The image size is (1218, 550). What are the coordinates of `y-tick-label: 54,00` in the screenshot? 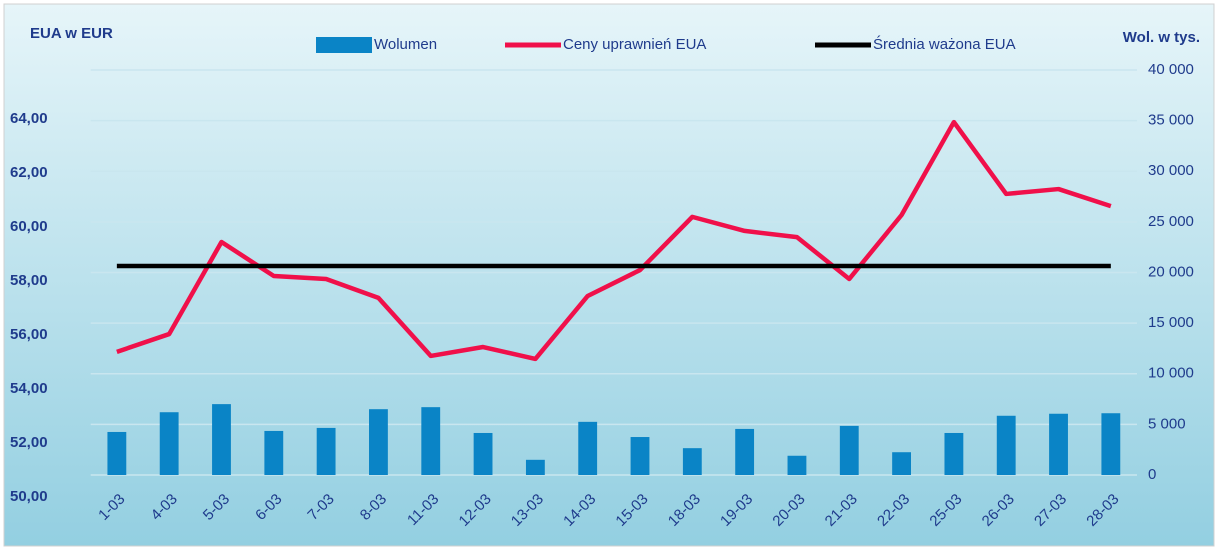 It's located at (29, 388).